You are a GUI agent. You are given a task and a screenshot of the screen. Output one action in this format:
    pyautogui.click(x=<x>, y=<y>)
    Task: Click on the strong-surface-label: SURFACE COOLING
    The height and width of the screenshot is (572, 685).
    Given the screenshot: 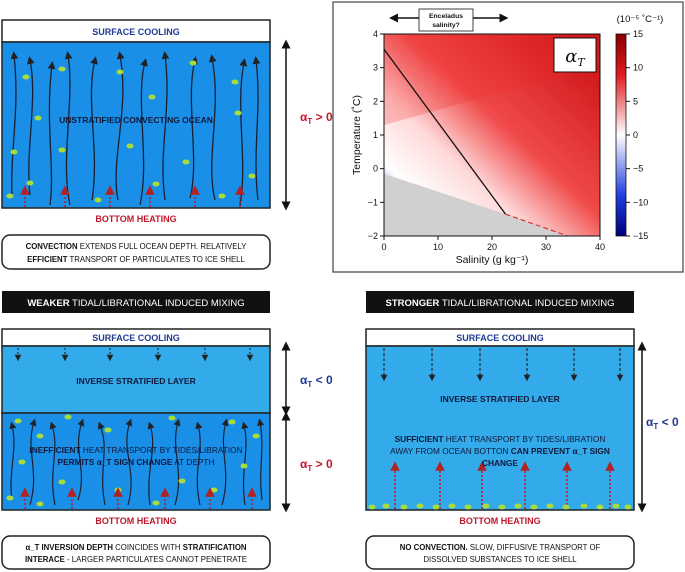 What is the action you would take?
    pyautogui.click(x=500, y=338)
    